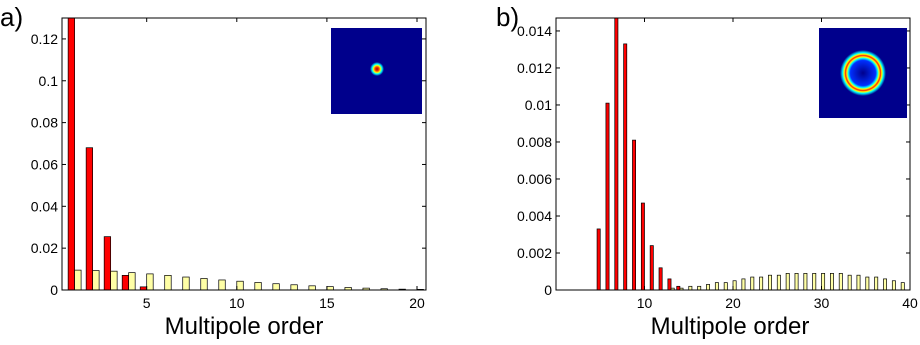 This screenshot has height=345, width=920. Describe the element at coordinates (507, 17) in the screenshot. I see `panel-b-label: b)` at that location.